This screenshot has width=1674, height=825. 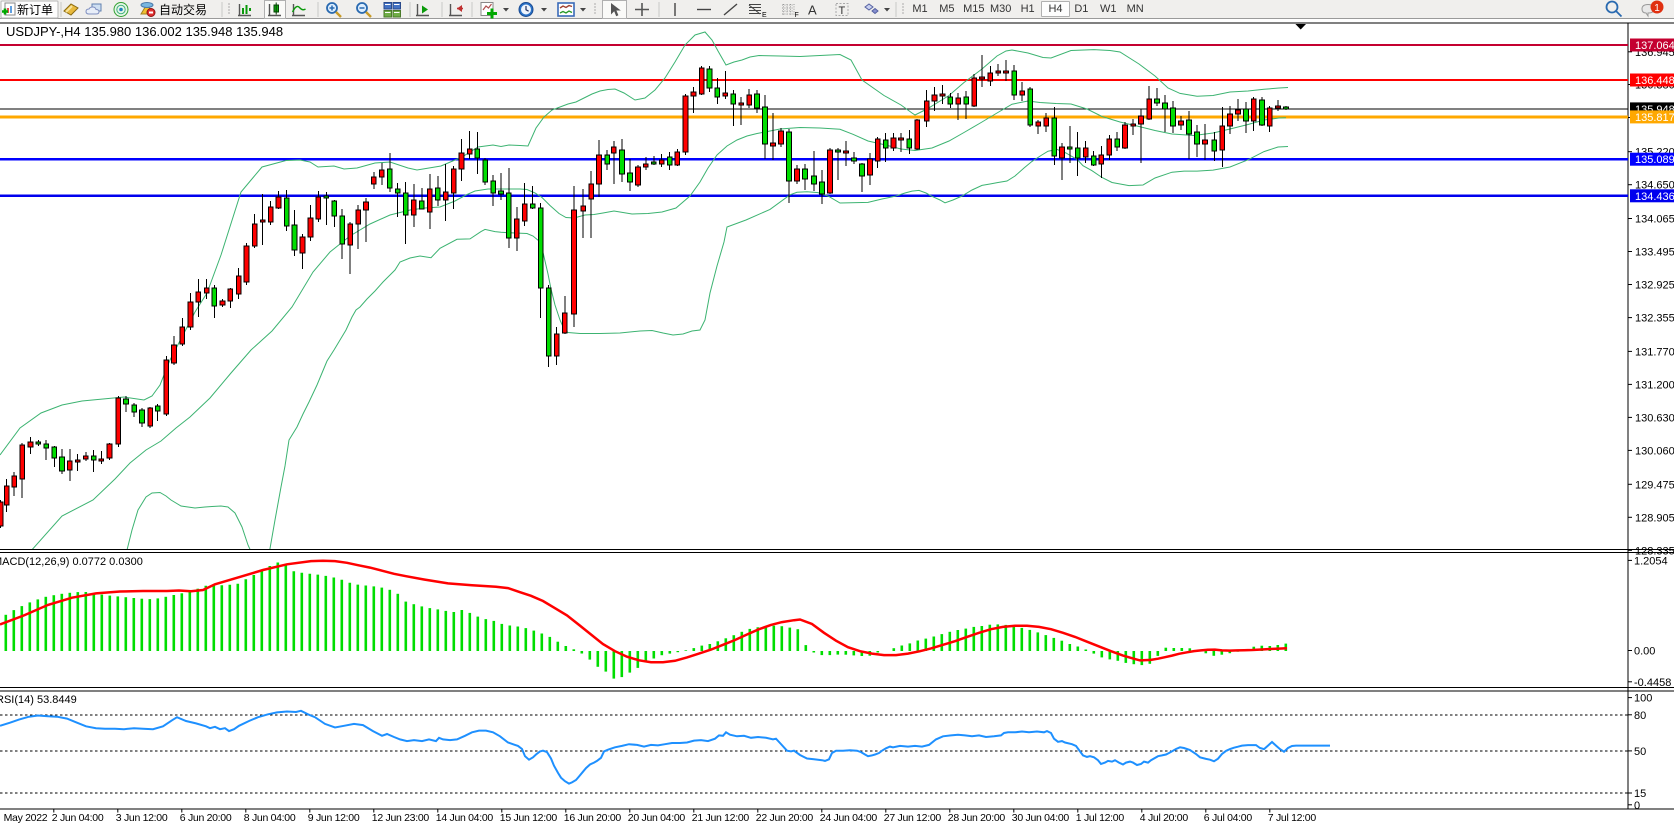 I want to click on svg-text: 128.905, so click(x=1654, y=518).